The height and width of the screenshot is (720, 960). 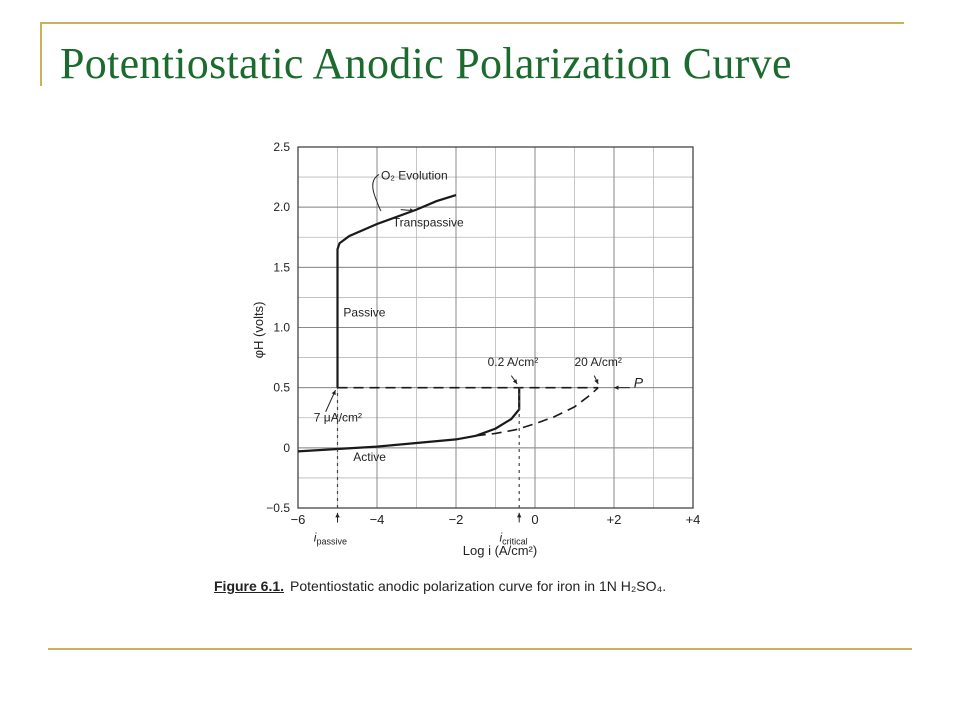 I want to click on figure-label: Figure 6.1., so click(x=249, y=586).